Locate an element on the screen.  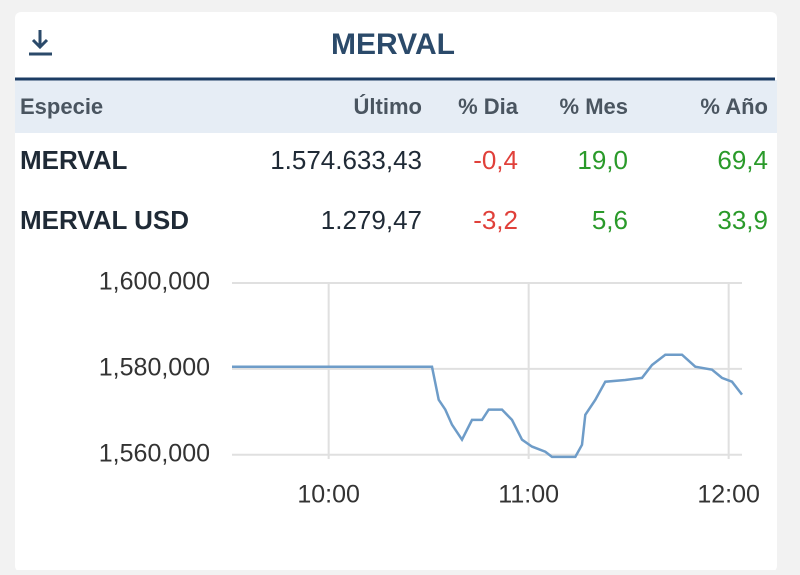
cell: 19,0 is located at coordinates (602, 160).